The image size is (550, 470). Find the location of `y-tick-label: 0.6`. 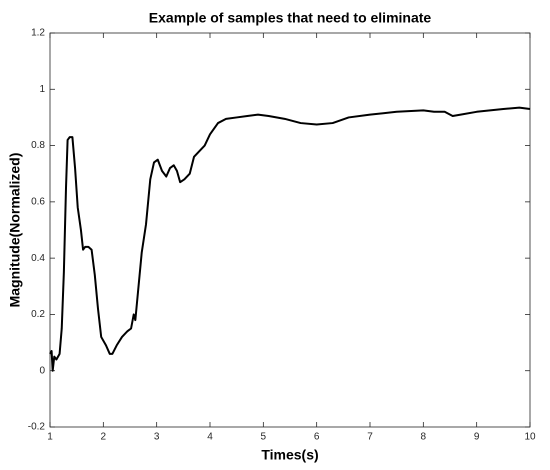

y-tick-label: 0.6 is located at coordinates (38, 201).